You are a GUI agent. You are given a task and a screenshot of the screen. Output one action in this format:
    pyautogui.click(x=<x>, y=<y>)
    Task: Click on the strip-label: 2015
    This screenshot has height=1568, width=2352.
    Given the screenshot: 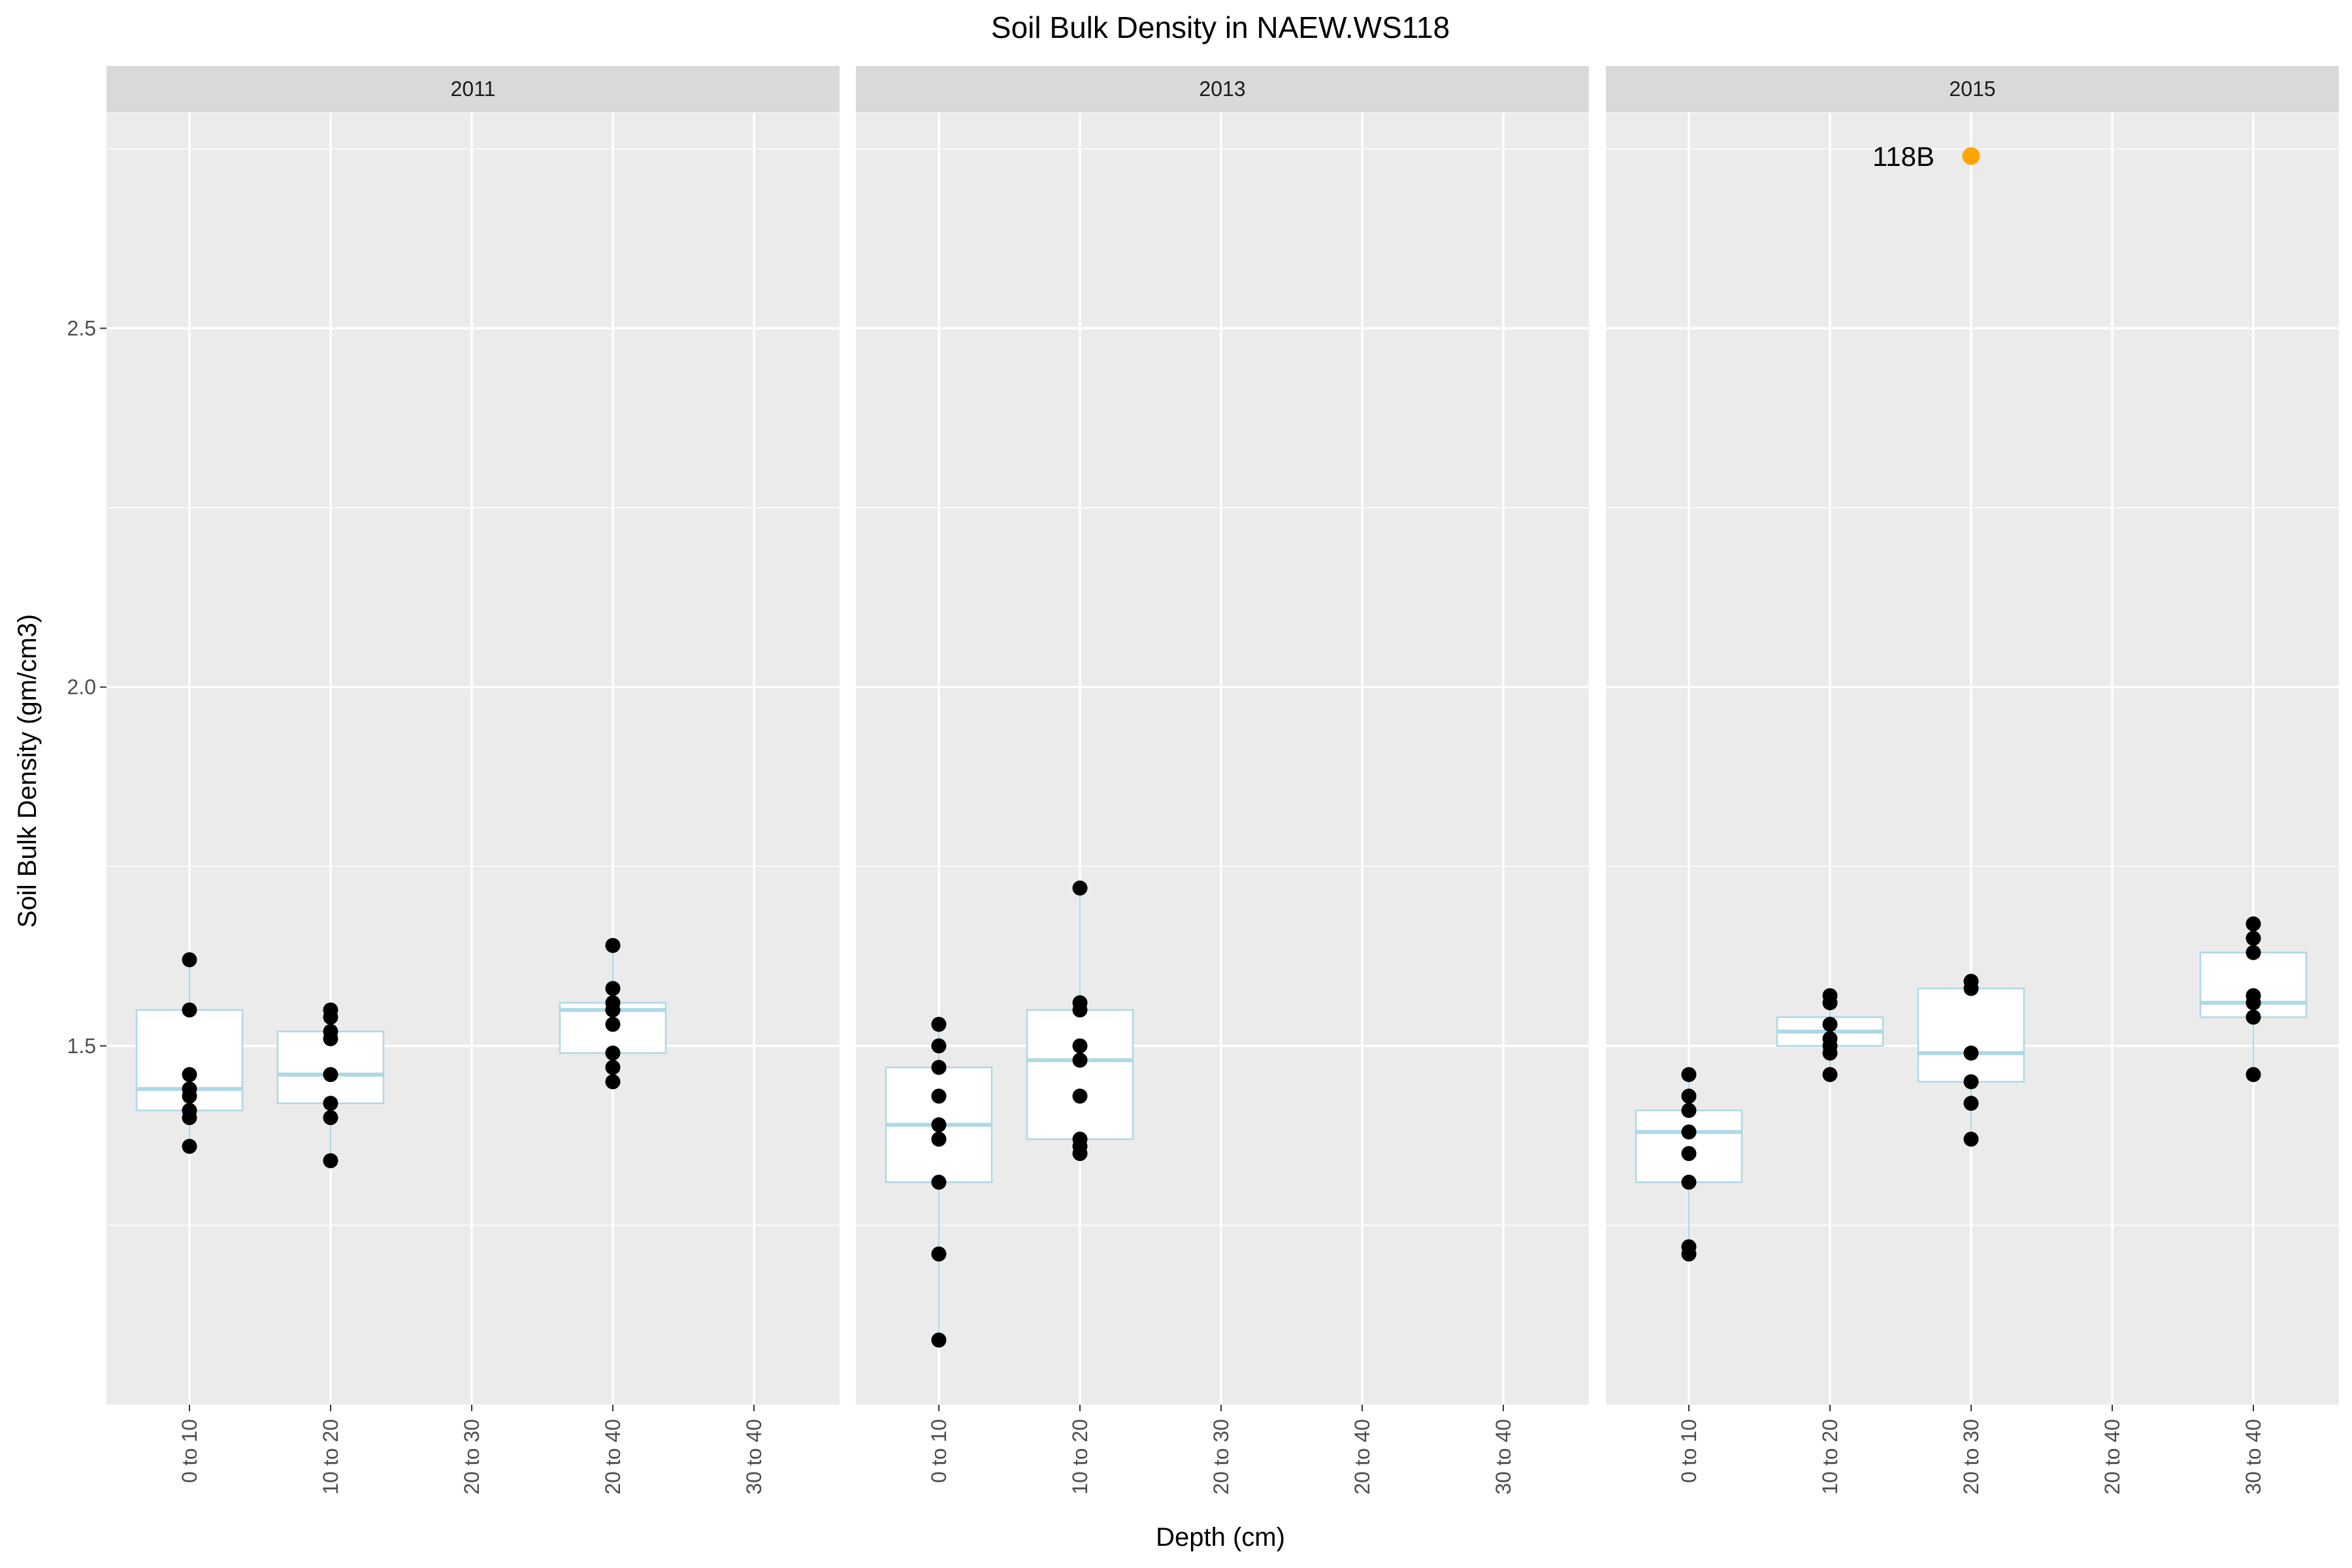 What is the action you would take?
    pyautogui.click(x=1972, y=89)
    